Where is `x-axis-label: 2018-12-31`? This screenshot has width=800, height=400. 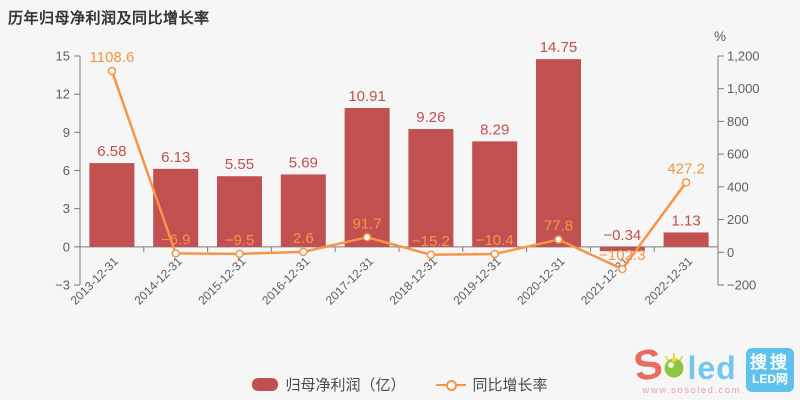 x-axis-label: 2018-12-31 is located at coordinates (414, 281).